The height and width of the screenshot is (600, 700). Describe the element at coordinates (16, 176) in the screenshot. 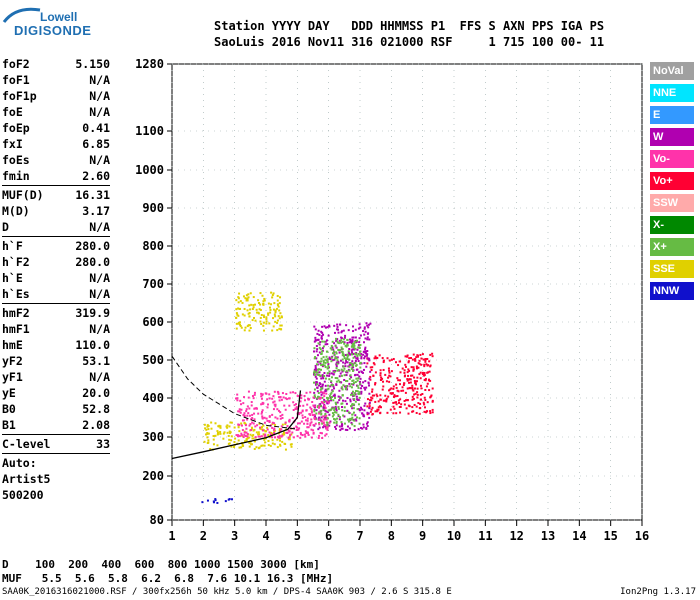

I see `param-name: fmin` at that location.